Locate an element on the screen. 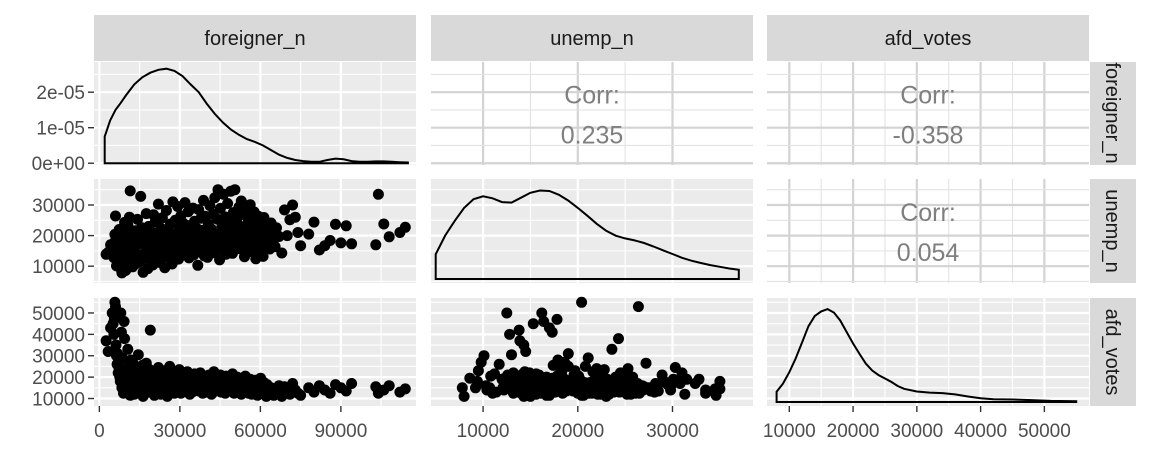 This screenshot has width=1152, height=460. corr-label-0: Corr: is located at coordinates (592, 96).